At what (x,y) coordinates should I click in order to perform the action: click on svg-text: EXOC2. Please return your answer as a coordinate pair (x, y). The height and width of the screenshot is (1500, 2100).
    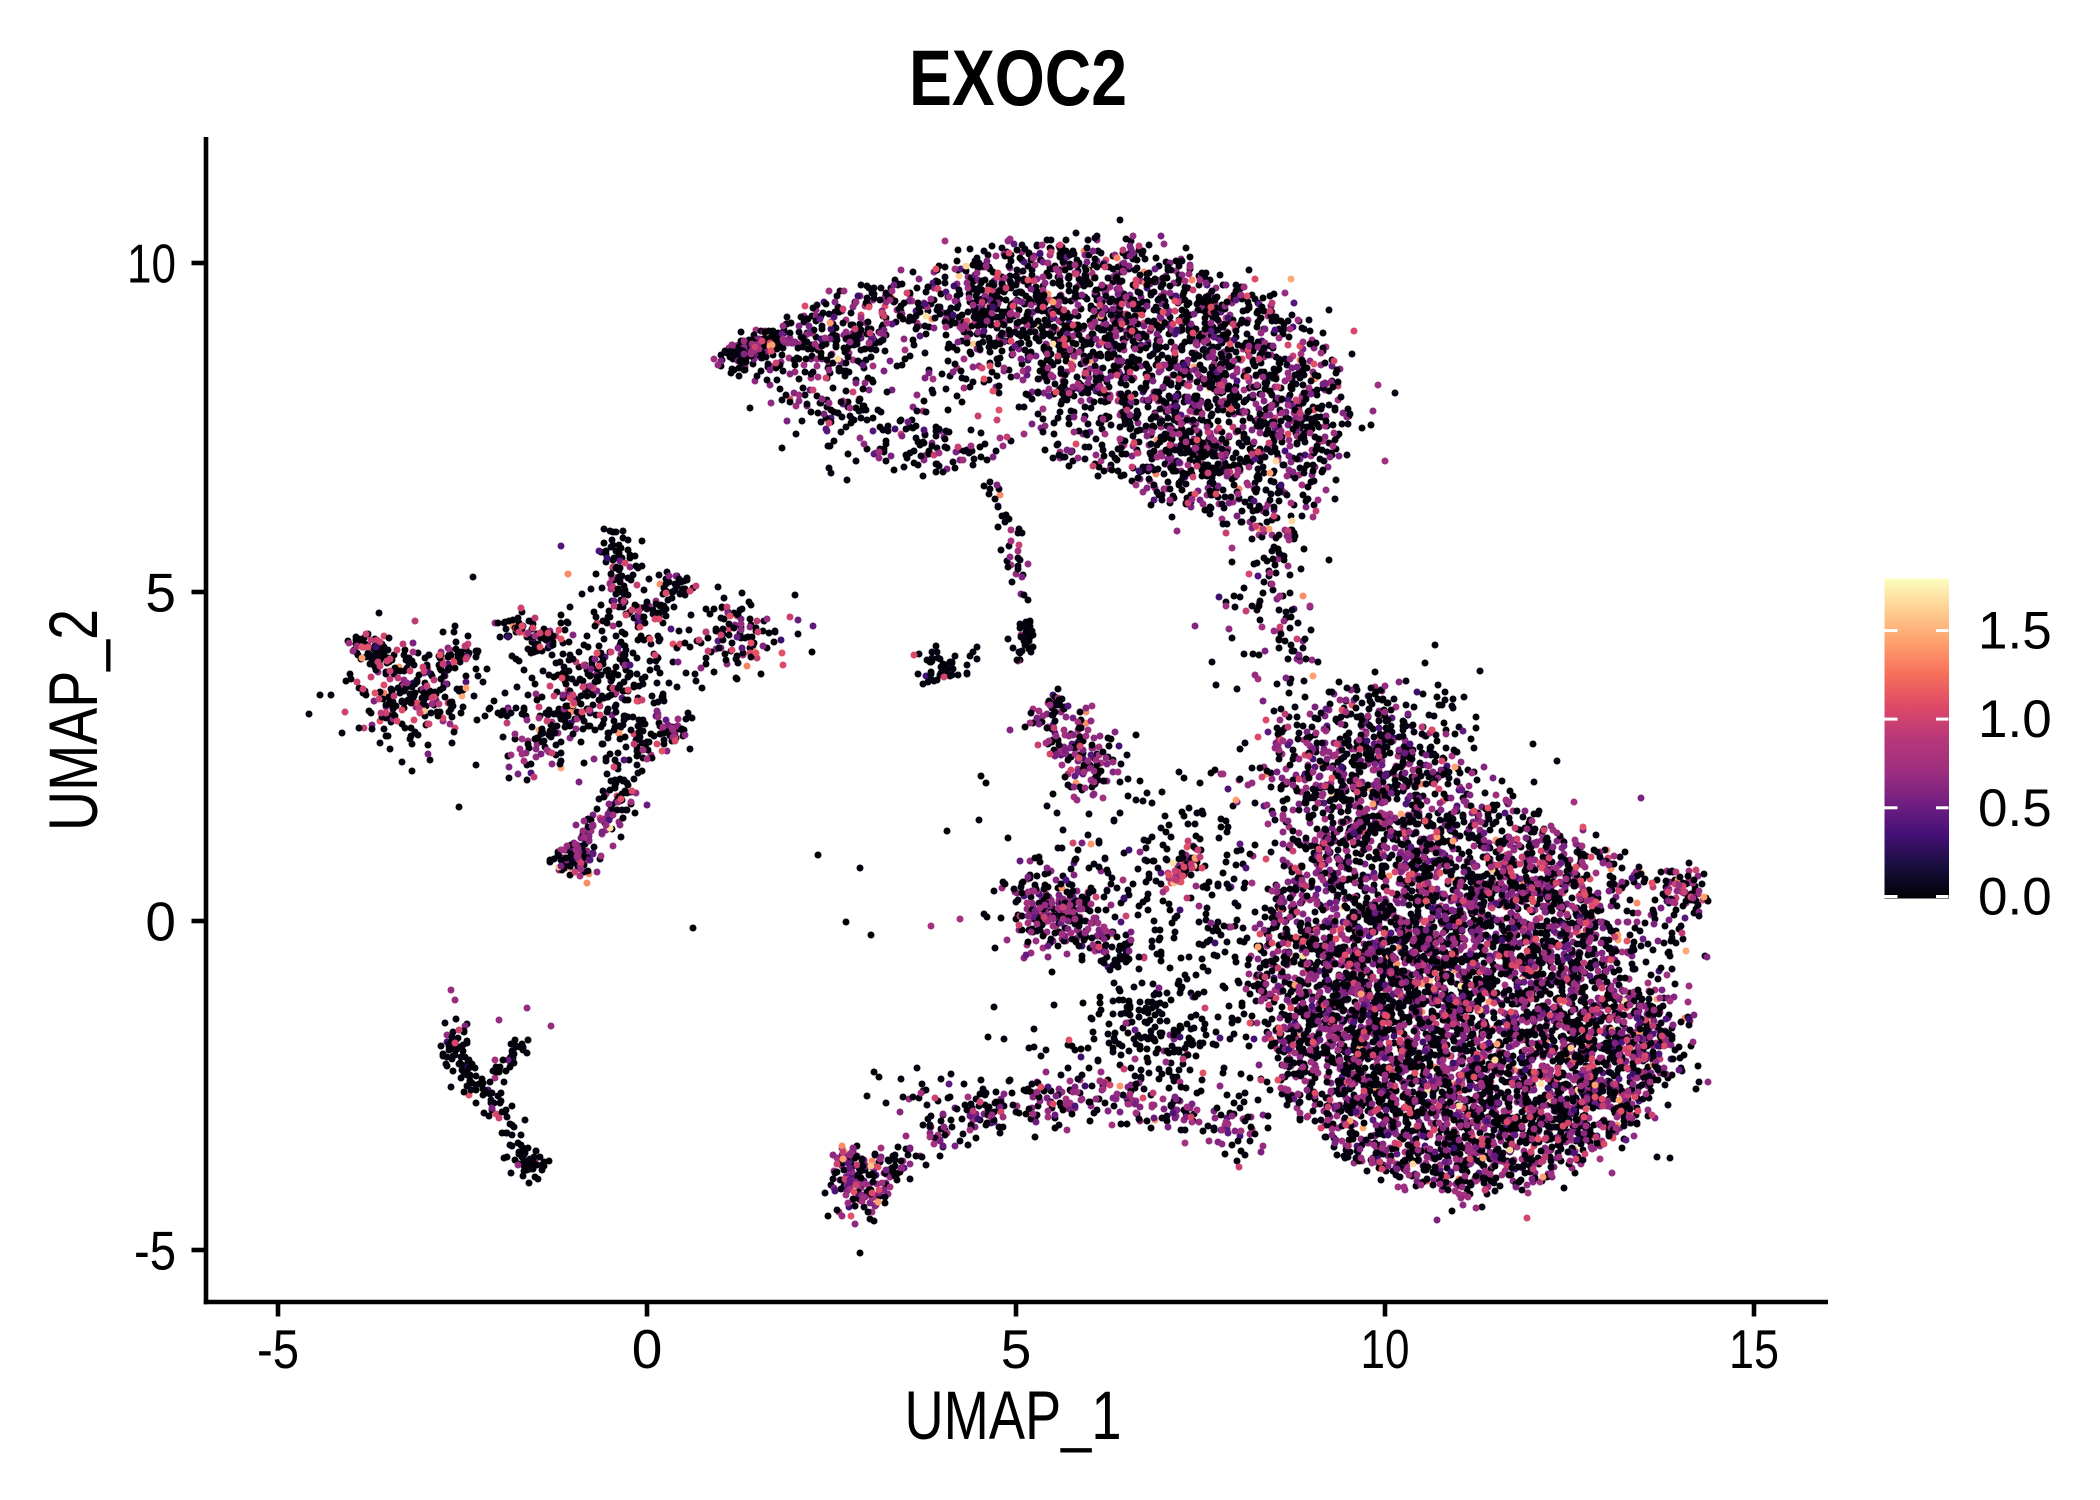
    Looking at the image, I should click on (1018, 78).